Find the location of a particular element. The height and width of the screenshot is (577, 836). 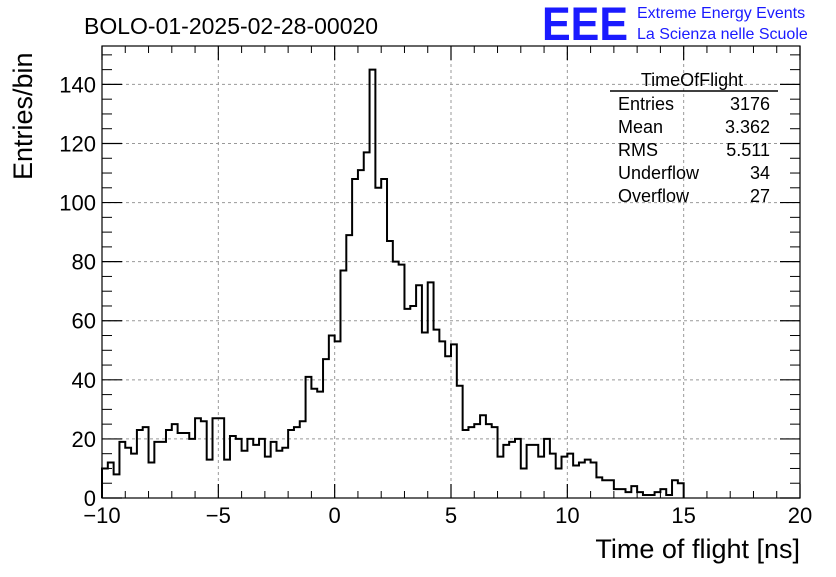

eee-logo-line1: Extreme Energy Events is located at coordinates (721, 13).